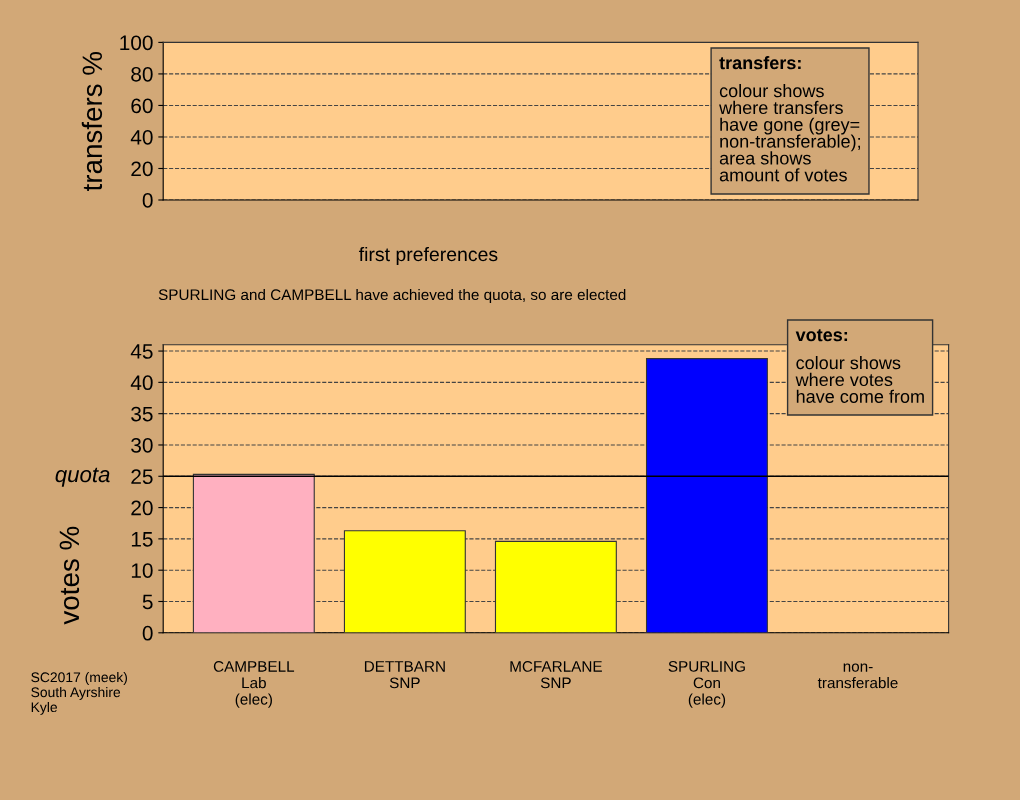 The height and width of the screenshot is (800, 1020). Describe the element at coordinates (92, 121) in the screenshot. I see `y-axis-title: transfers %` at that location.